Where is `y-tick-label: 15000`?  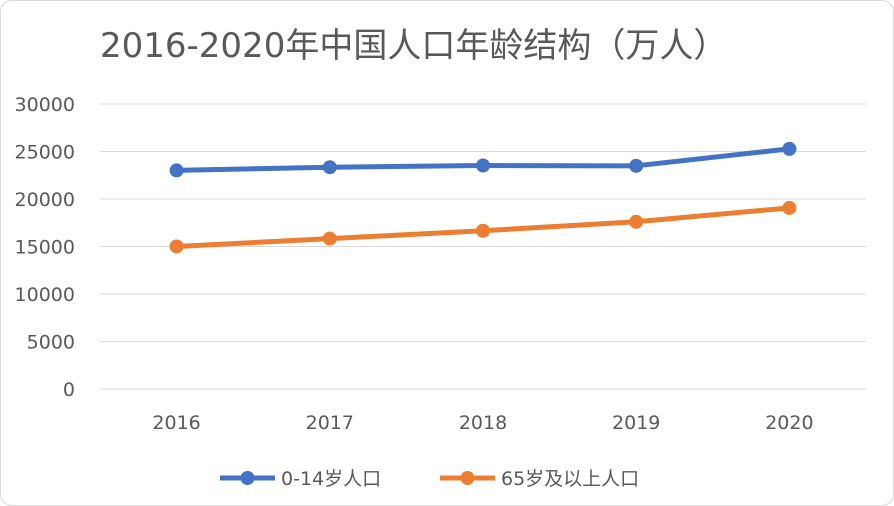
y-tick-label: 15000 is located at coordinates (45, 248).